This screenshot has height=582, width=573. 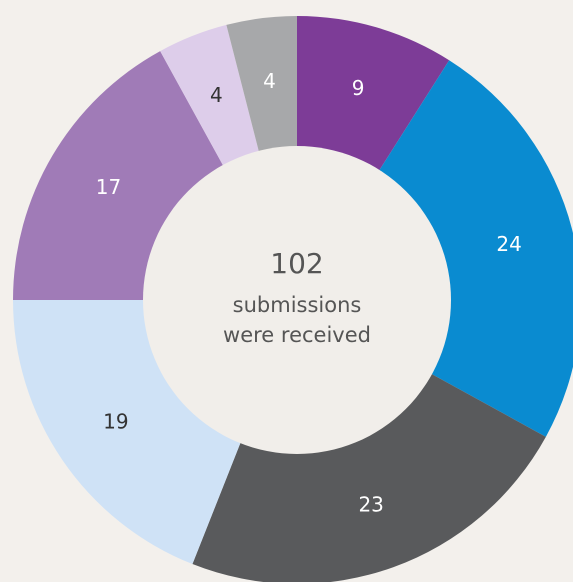 What do you see at coordinates (370, 505) in the screenshot?
I see `data-label: 23` at bounding box center [370, 505].